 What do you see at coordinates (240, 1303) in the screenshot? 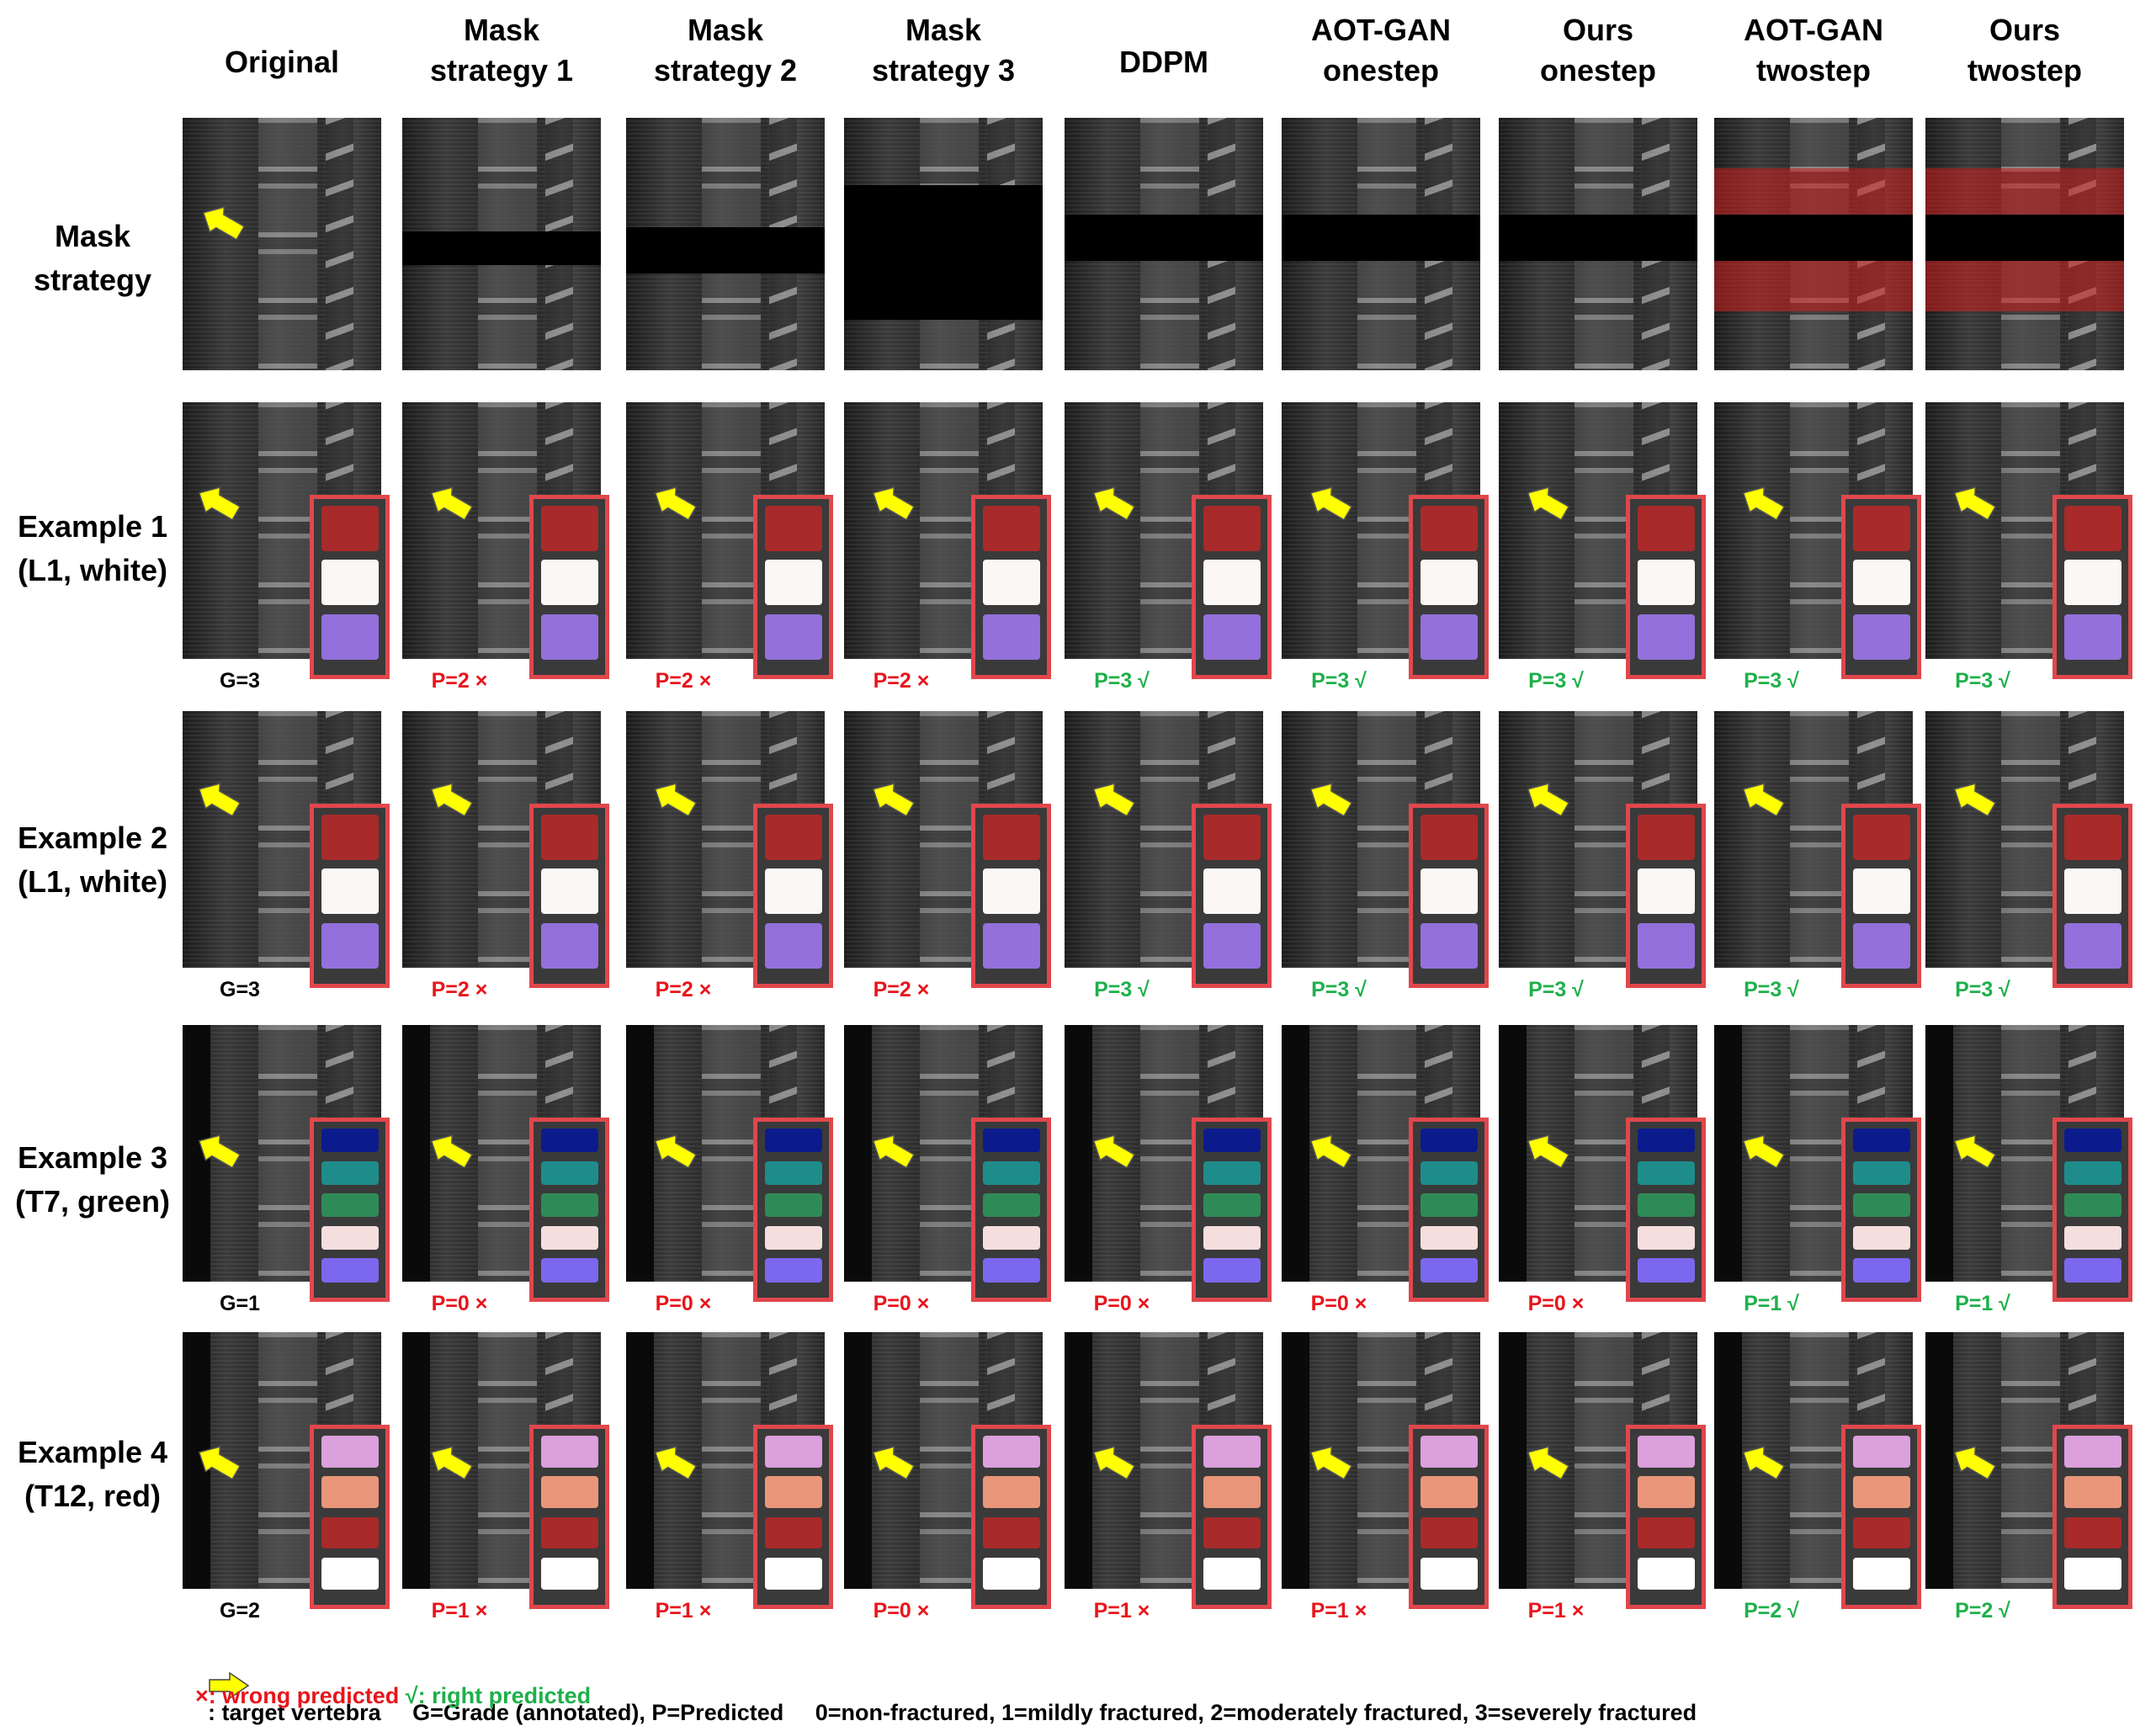
I see `grade-label: G=1` at bounding box center [240, 1303].